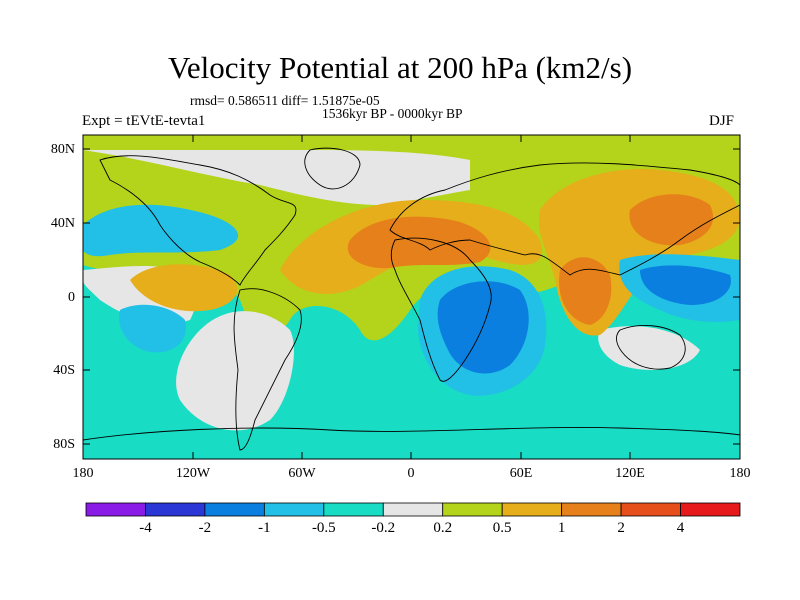  I want to click on ytick-label: 40S, so click(64, 370).